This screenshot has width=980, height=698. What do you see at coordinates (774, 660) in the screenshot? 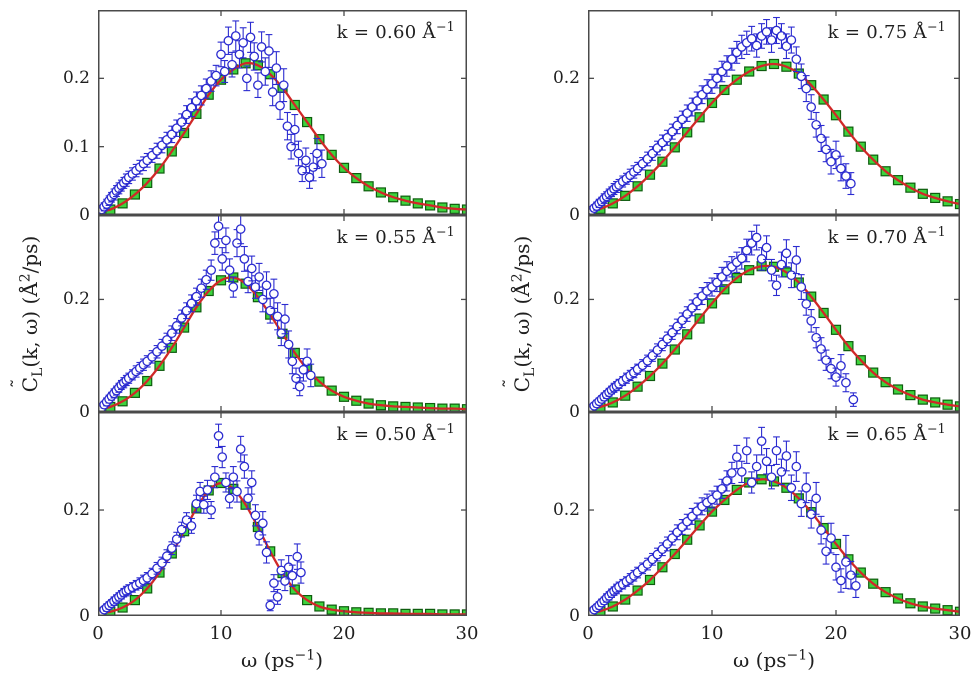
I see `x-axis-label-right: ω (ps−1)` at bounding box center [774, 660].